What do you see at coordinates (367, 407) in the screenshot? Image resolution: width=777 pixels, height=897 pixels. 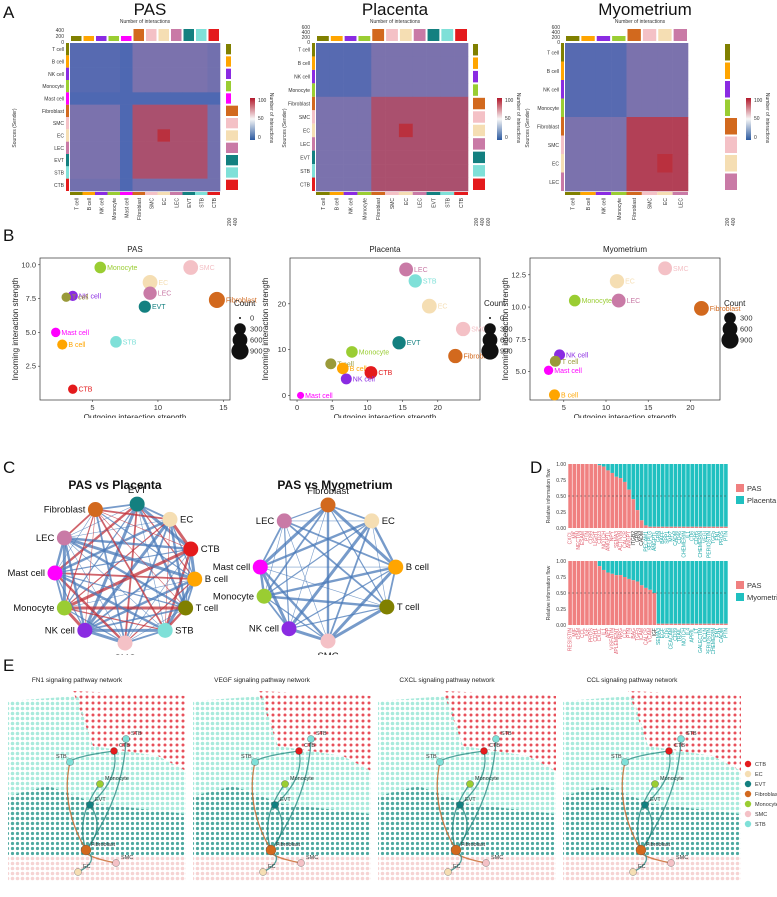 I see `scatter-xtick-label: 10` at bounding box center [367, 407].